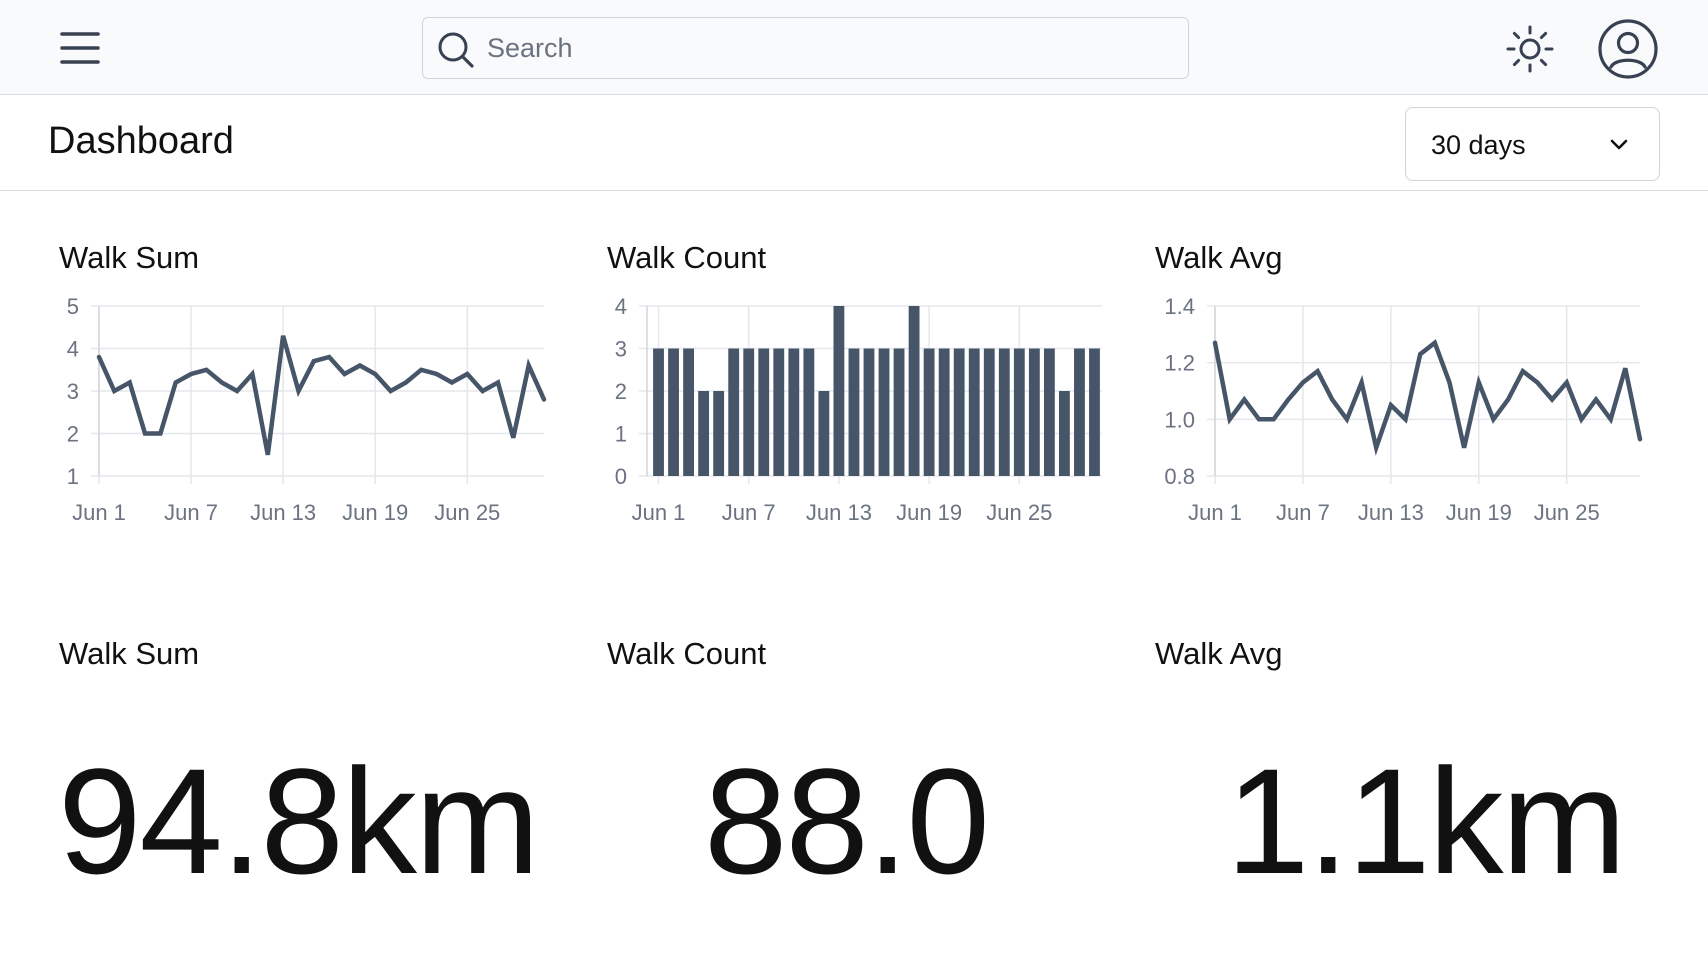 This screenshot has width=1708, height=960. Describe the element at coordinates (1219, 257) in the screenshot. I see `chart-title: Walk Avg` at that location.